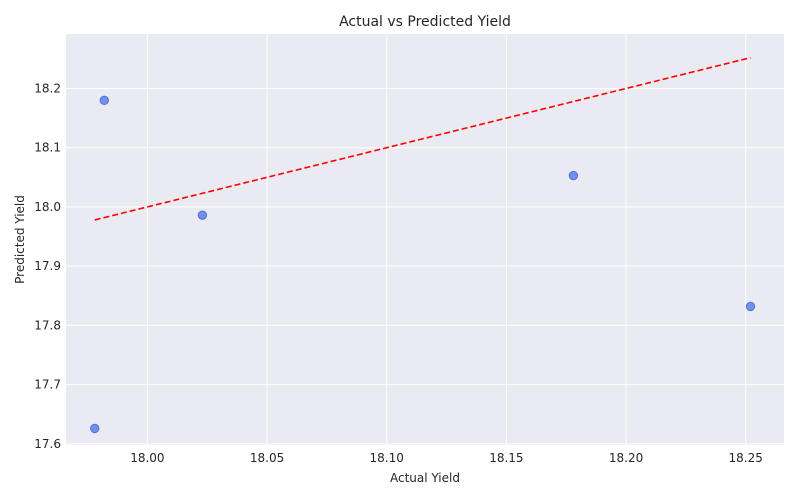 Image resolution: width=800 pixels, height=500 pixels. Describe the element at coordinates (626, 458) in the screenshot. I see `x-tick-label: 18.20` at that location.